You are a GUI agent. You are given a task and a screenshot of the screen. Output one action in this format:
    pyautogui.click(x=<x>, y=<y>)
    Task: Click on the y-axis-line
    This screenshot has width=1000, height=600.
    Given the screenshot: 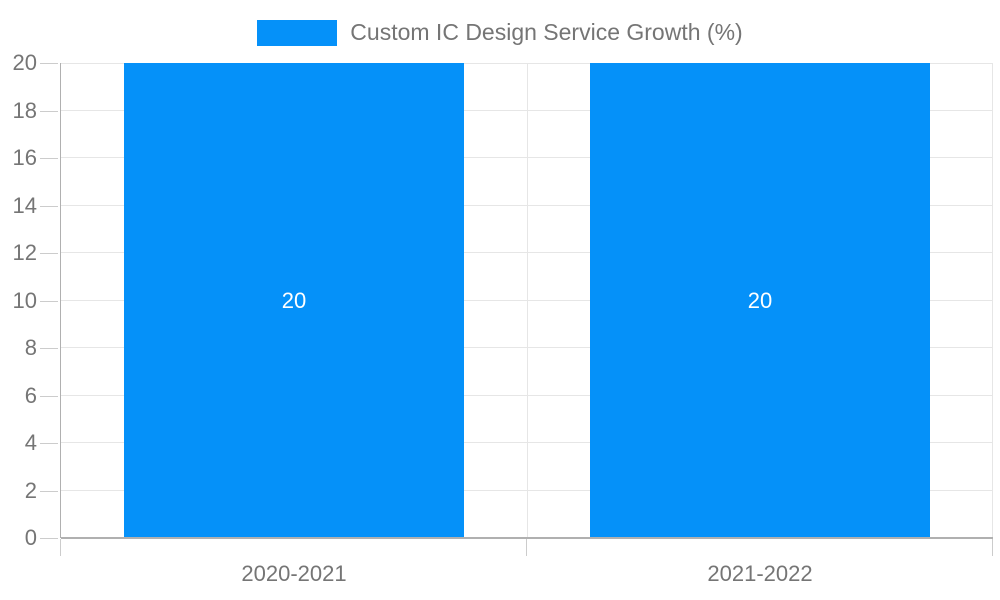 What is the action you would take?
    pyautogui.click(x=60, y=300)
    